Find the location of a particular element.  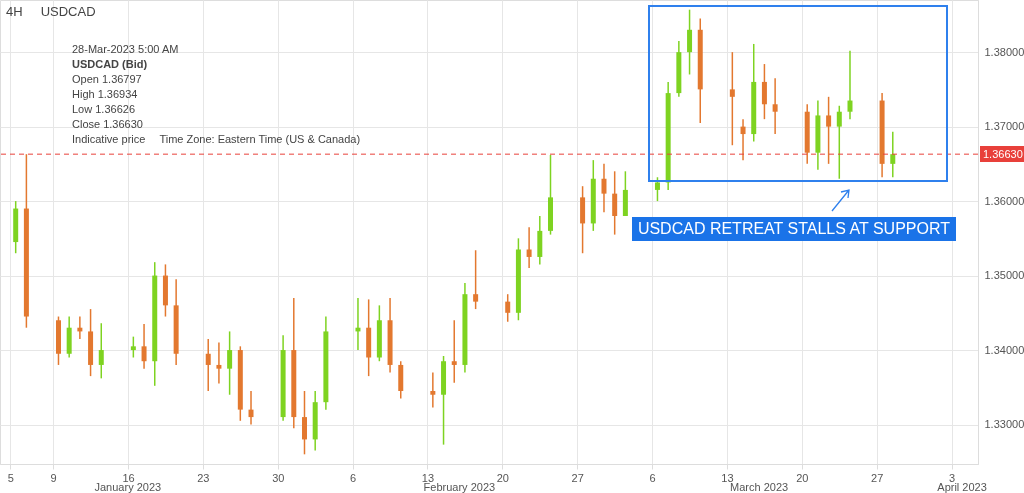

x-tick-label: 30 is located at coordinates (278, 477).